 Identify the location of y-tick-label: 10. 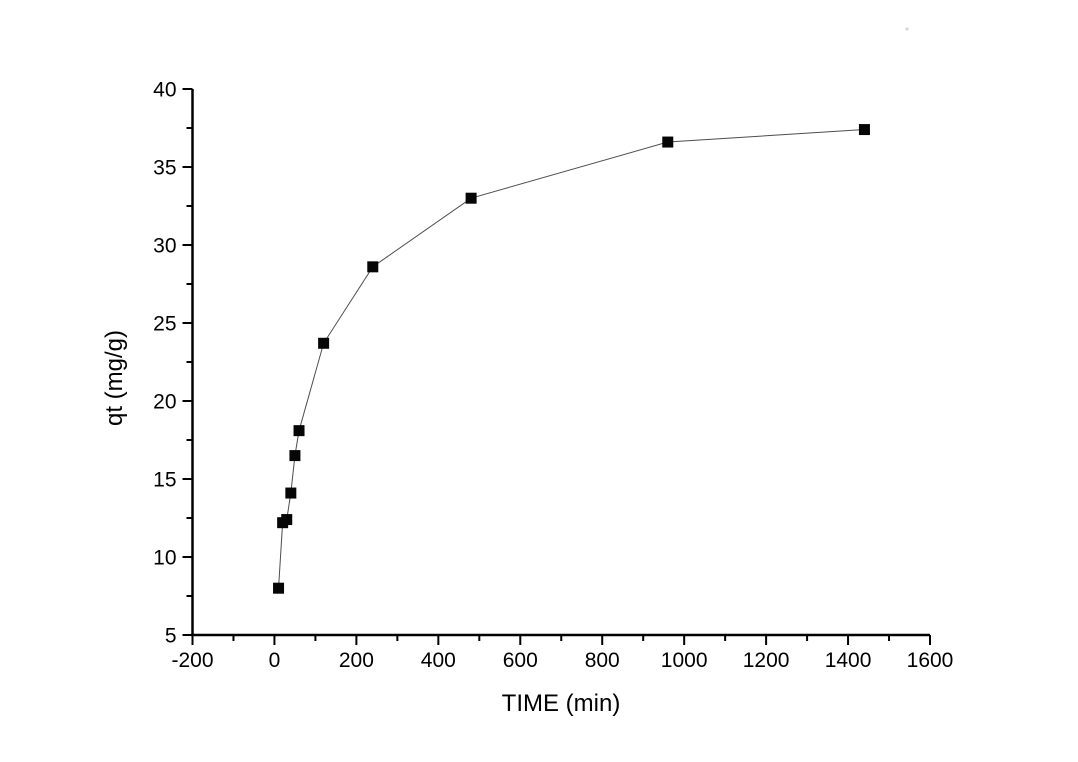
(164, 558).